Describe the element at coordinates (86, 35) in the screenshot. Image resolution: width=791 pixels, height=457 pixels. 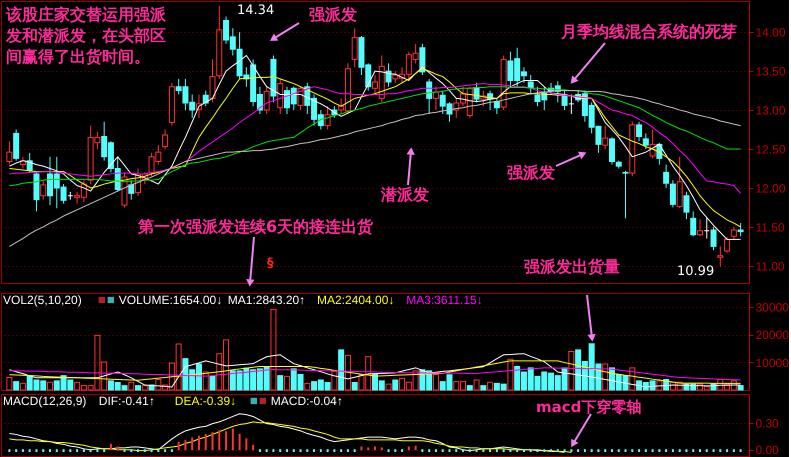
I see `annotation: 该股庄家交替运用强派发和潜派发，在头部区间赢得了出货时间。` at that location.